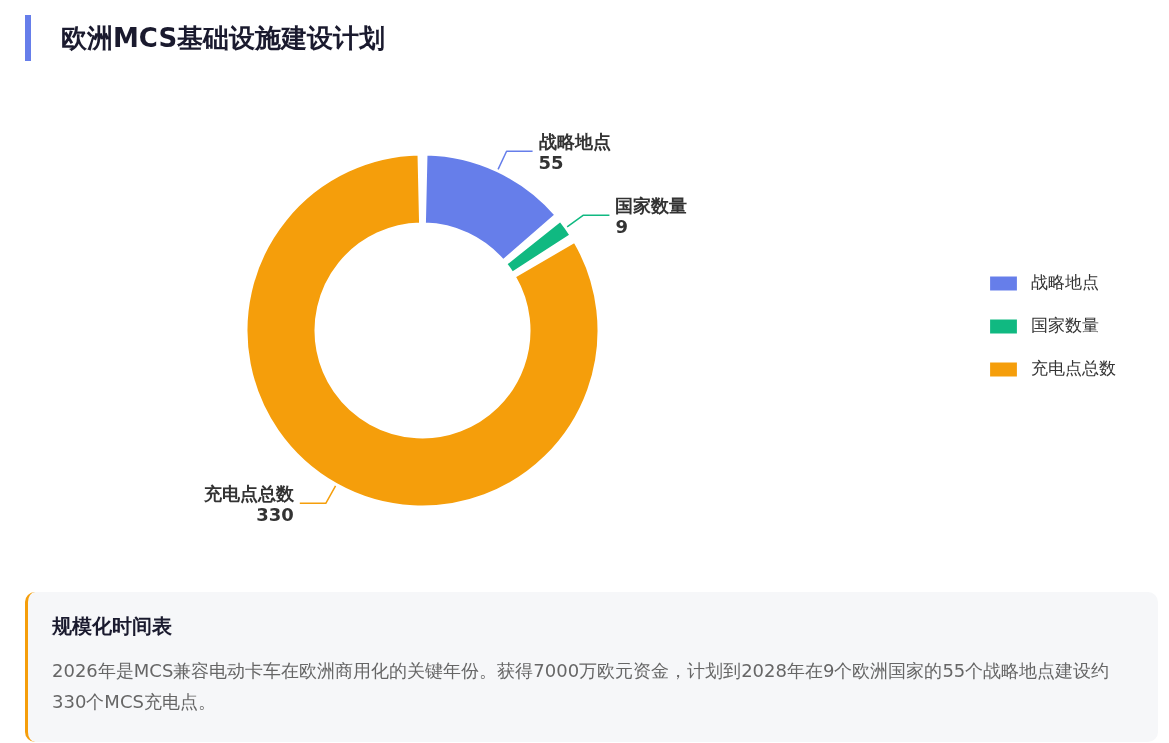 The image size is (1169, 743). I want to click on data-label: 330, so click(275, 514).